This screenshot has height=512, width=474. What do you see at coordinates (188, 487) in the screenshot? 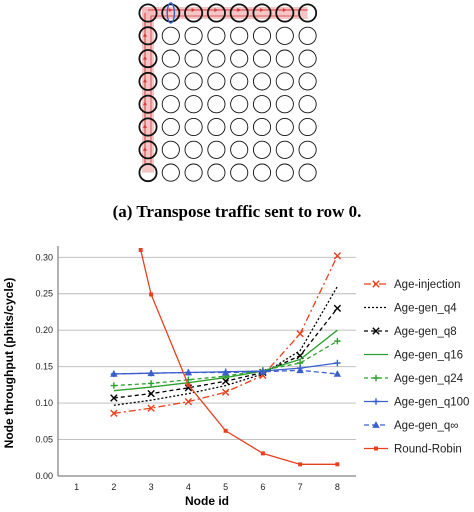
I see `x-tick-label: 4` at bounding box center [188, 487].